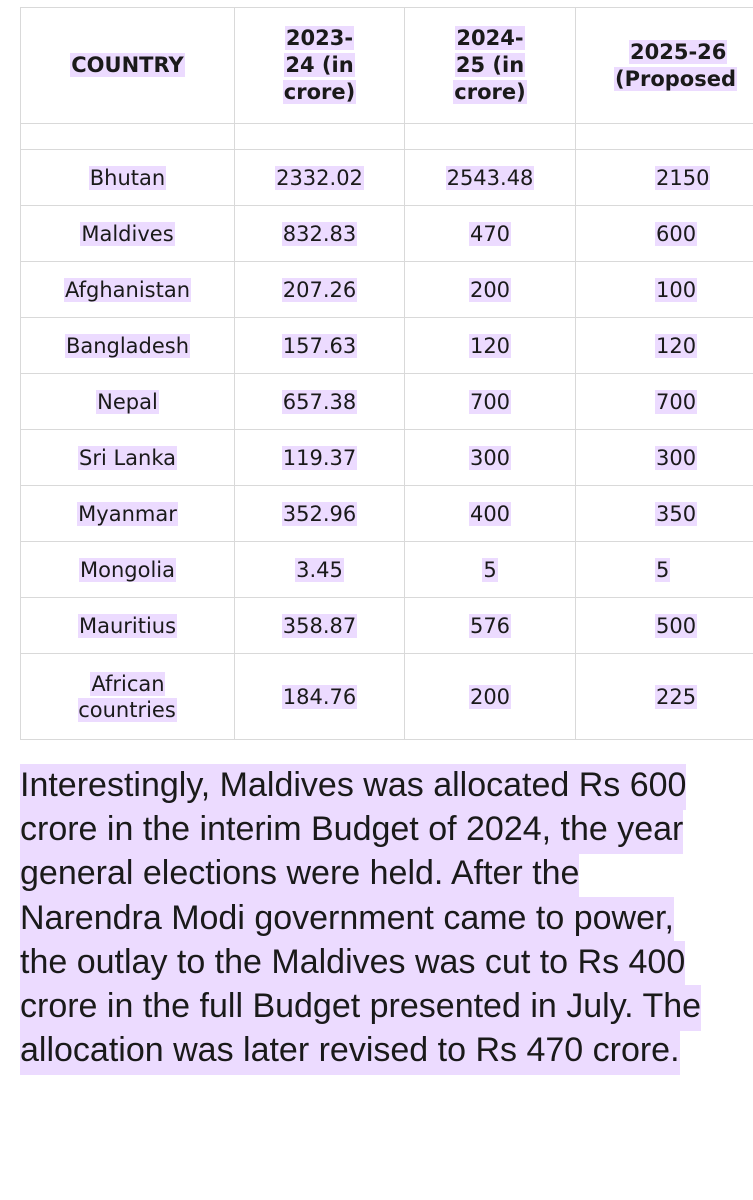  I want to click on country-name: Sri Lanka, so click(127, 457).